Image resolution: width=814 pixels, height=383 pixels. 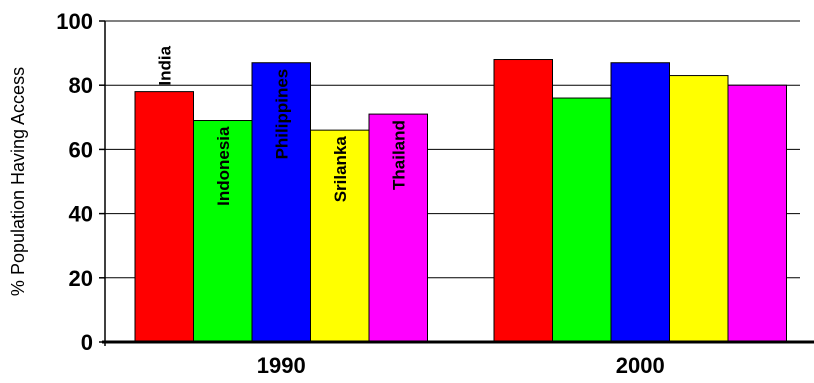 What do you see at coordinates (281, 114) in the screenshot?
I see `bar-label-philippines: Philippines` at bounding box center [281, 114].